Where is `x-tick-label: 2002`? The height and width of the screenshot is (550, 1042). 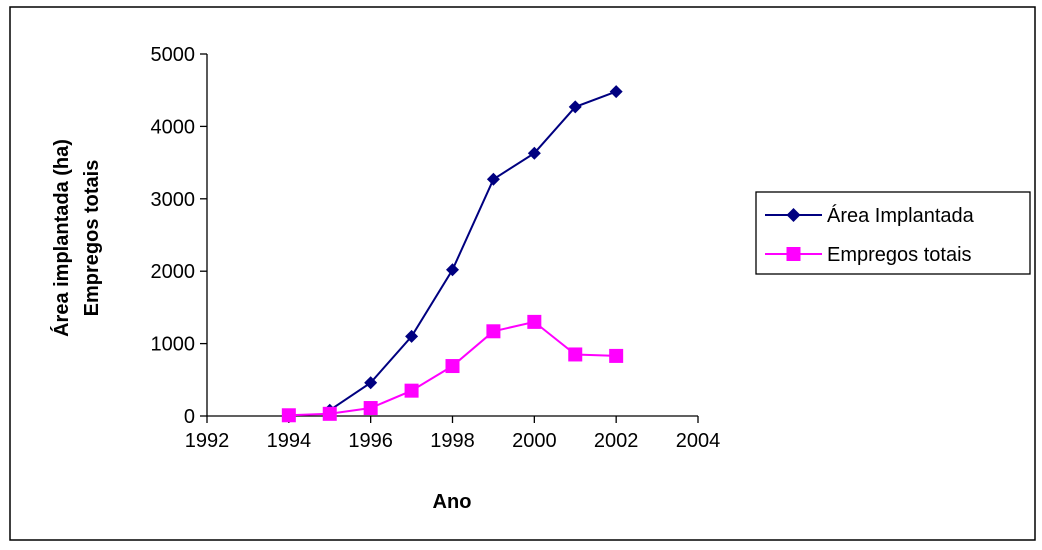 x-tick-label: 2002 is located at coordinates (616, 441).